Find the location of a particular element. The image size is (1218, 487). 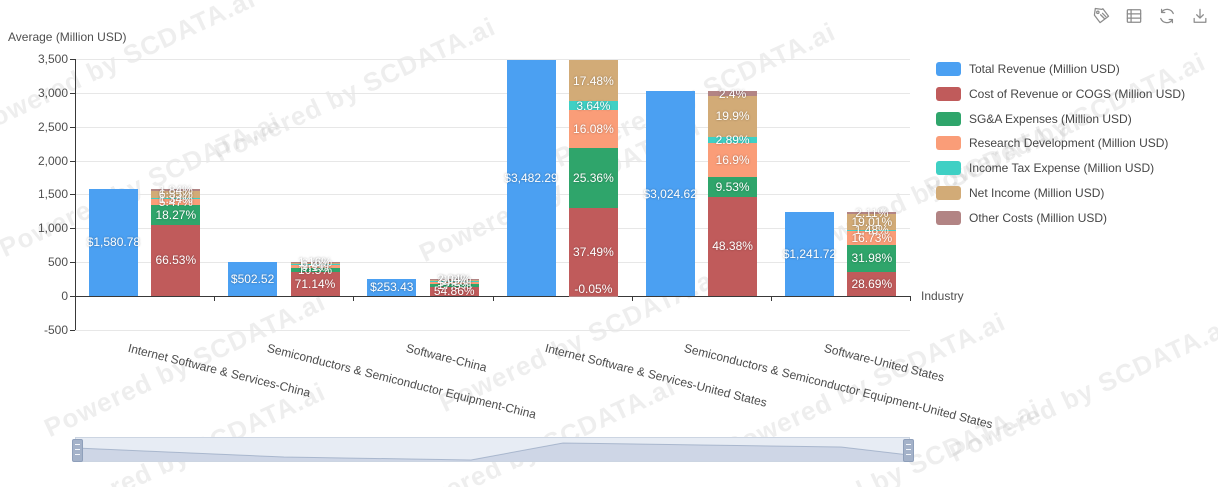

stack-slice-label: 17.5% is located at coordinates (454, 285).